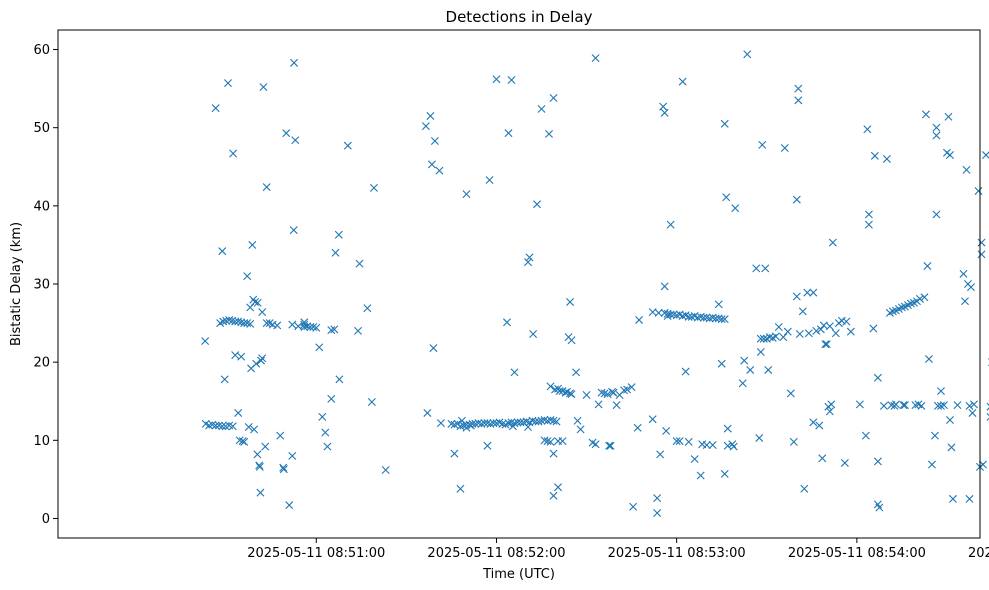 Image resolution: width=989 pixels, height=590 pixels. I want to click on y-tick-label: 0, so click(46, 519).